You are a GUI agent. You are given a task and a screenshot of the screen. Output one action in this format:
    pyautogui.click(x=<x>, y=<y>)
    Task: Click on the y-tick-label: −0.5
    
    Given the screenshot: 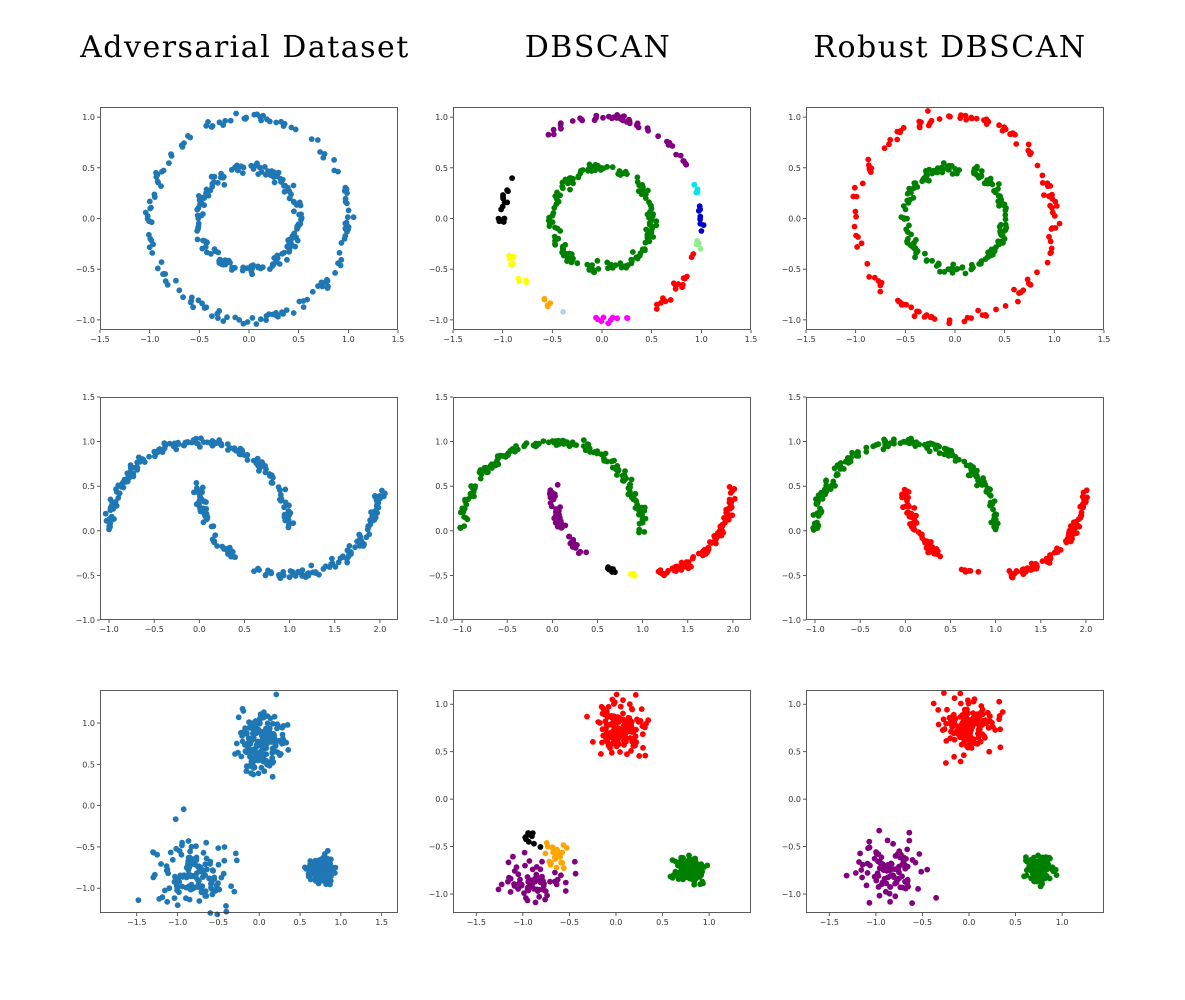 What is the action you would take?
    pyautogui.click(x=85, y=575)
    